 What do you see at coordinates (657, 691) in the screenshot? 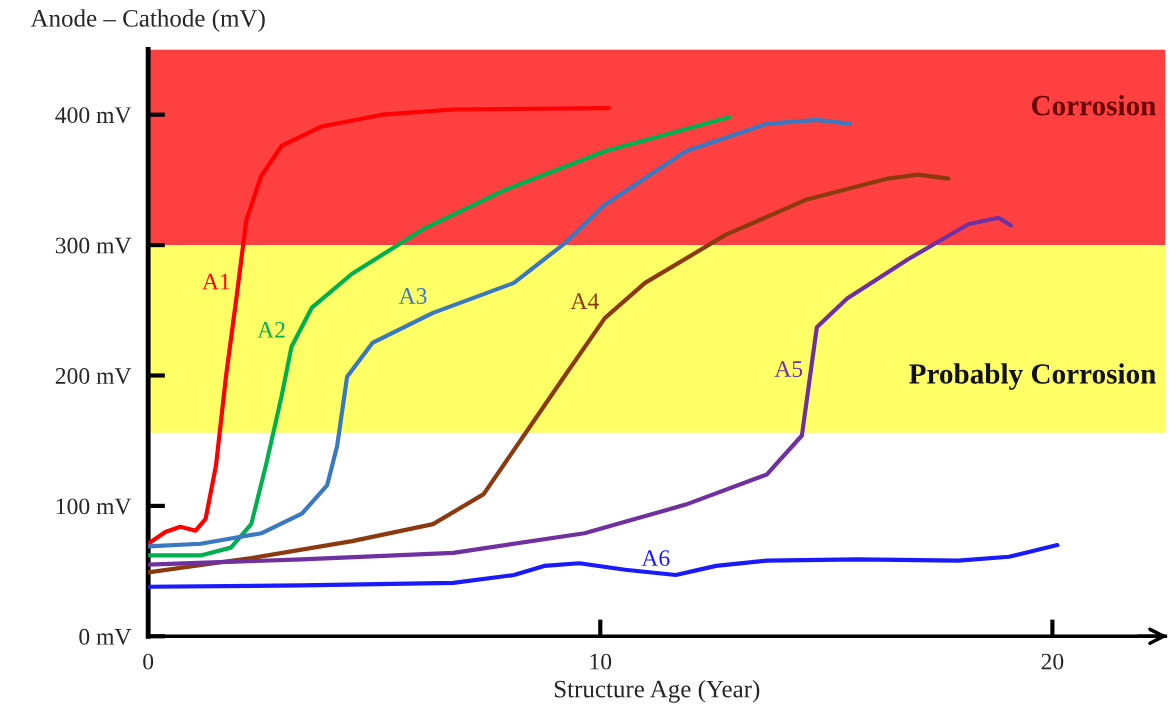
I see `x-axis-title: Structure Age (Year)` at bounding box center [657, 691].